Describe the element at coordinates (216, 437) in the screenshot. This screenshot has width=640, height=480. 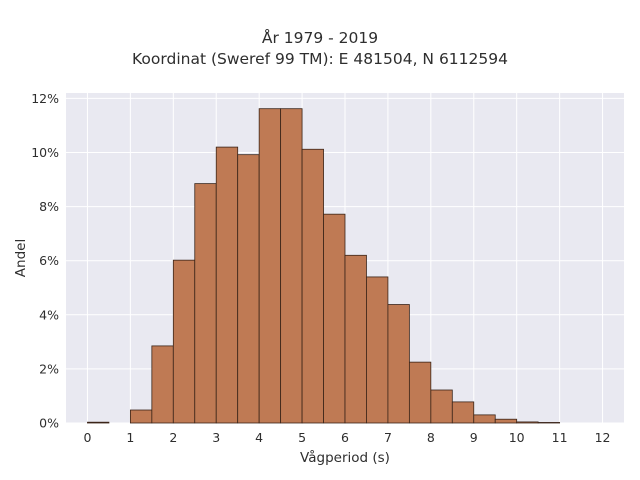
I see `x-tick-label: 3` at that location.